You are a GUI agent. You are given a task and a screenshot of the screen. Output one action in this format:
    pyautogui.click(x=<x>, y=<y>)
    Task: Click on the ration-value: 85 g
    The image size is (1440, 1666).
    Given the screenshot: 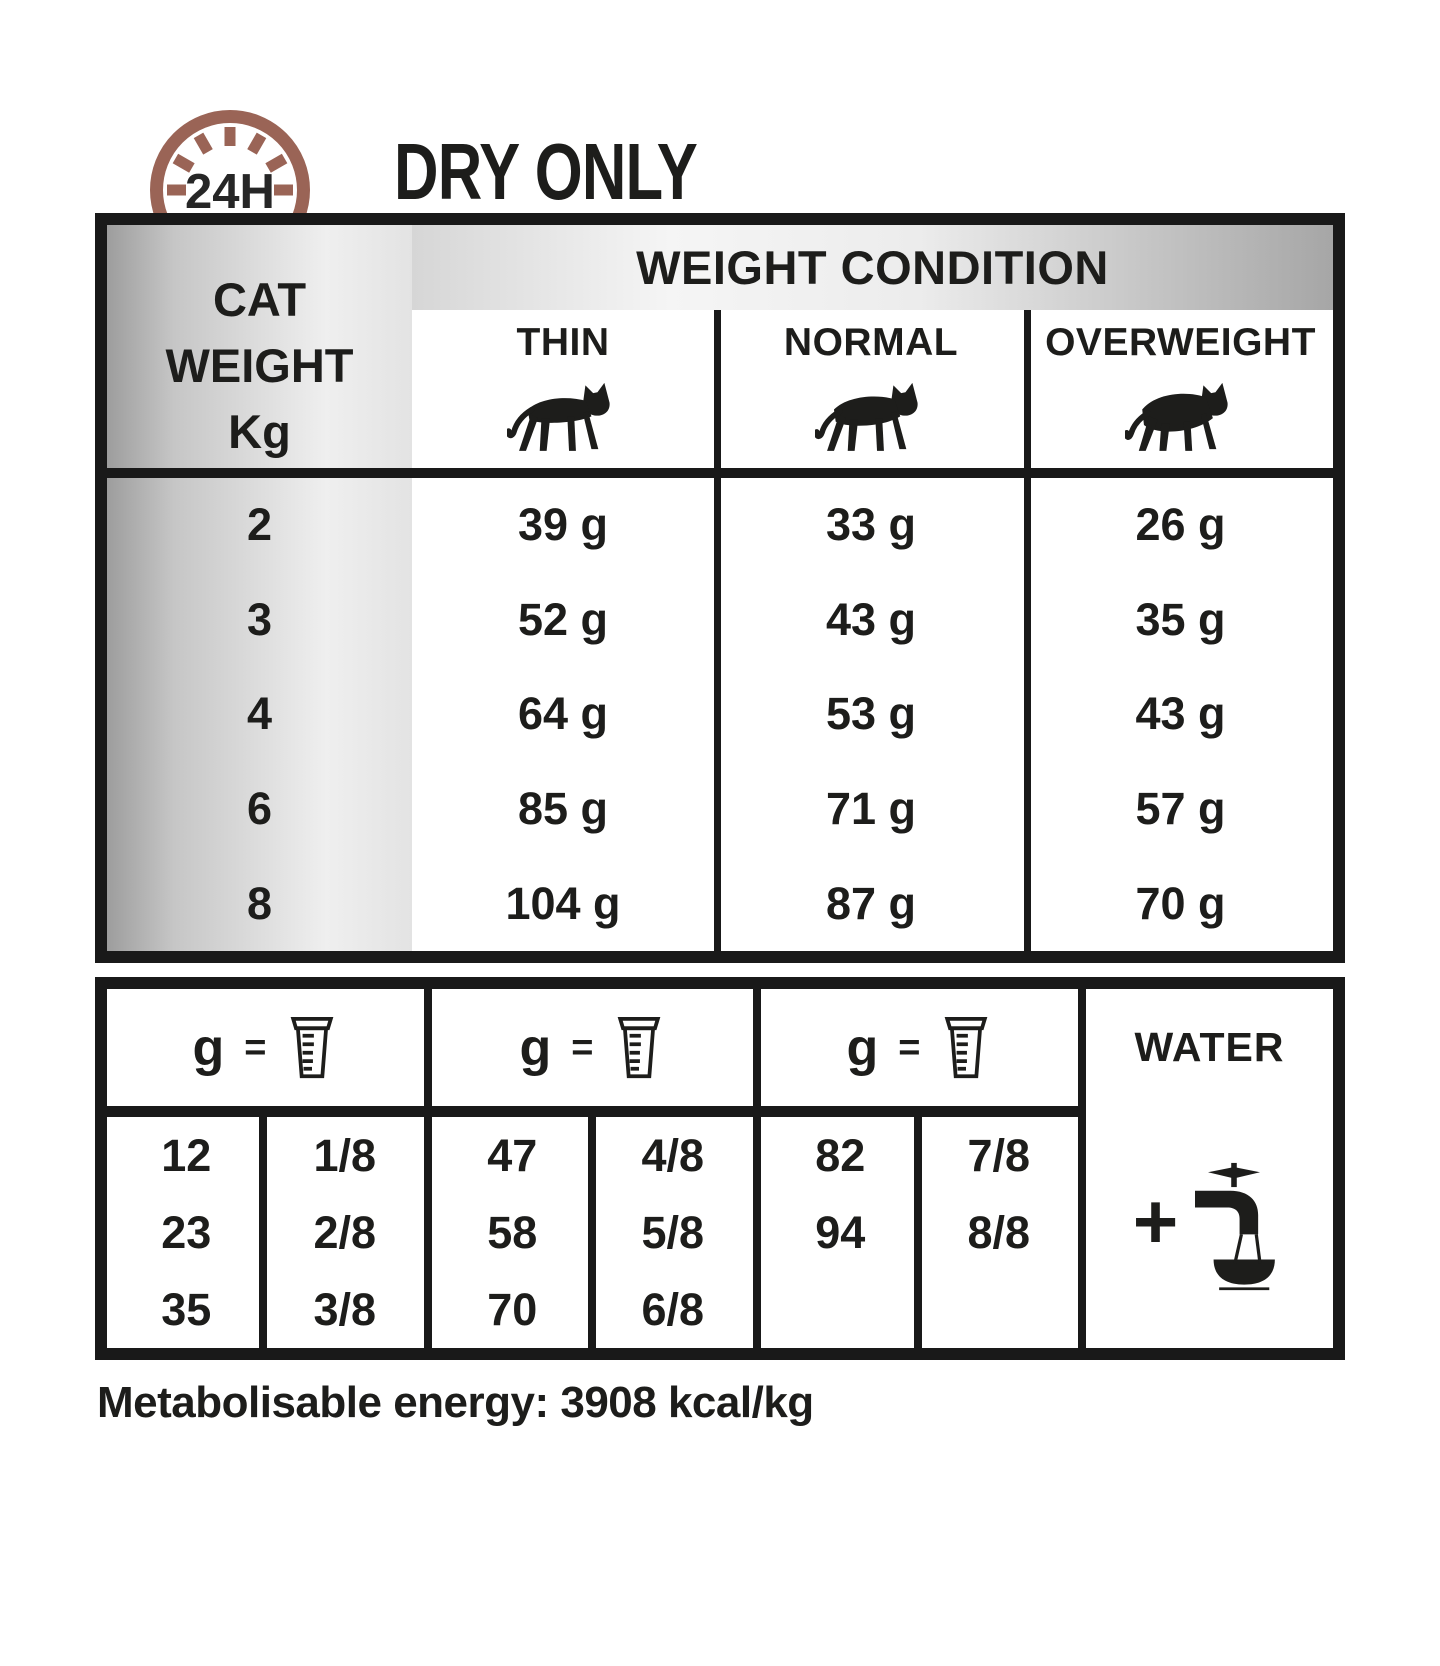 What is the action you would take?
    pyautogui.click(x=563, y=809)
    